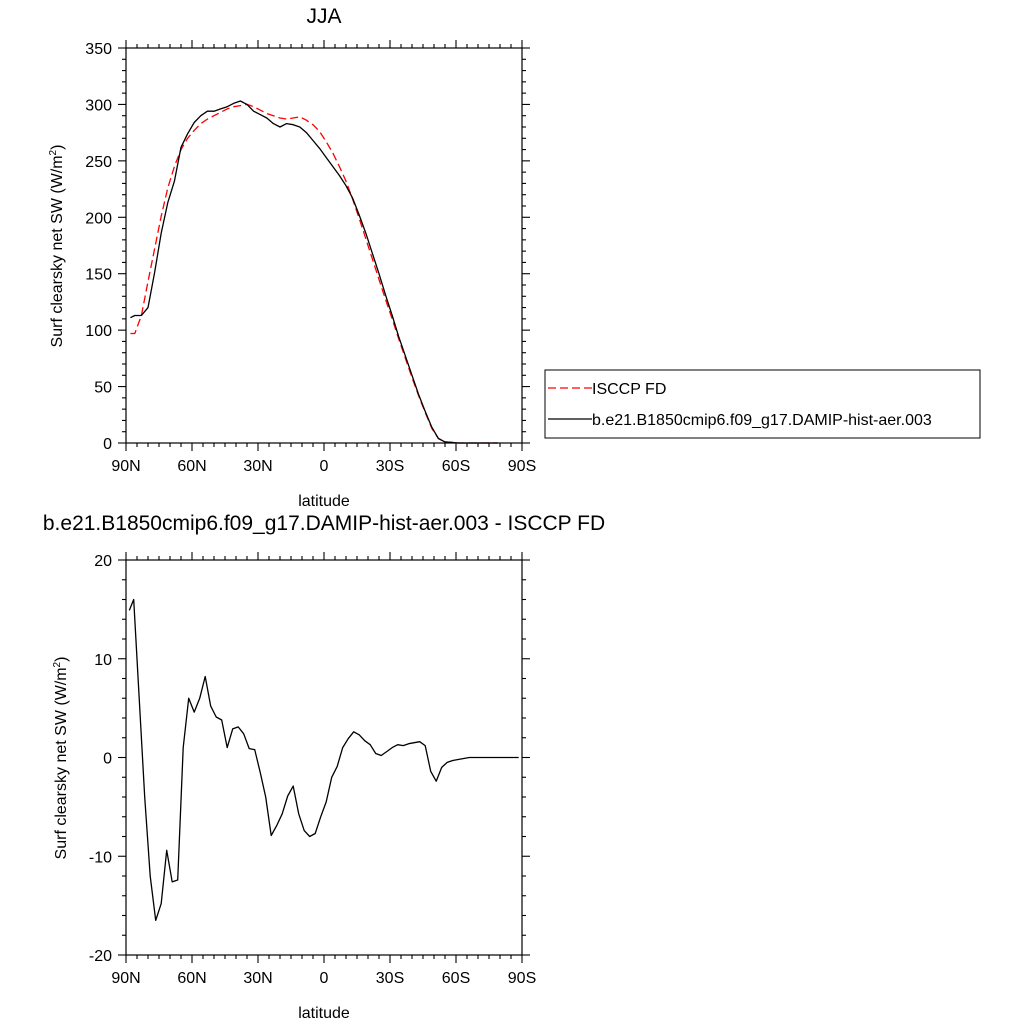 This screenshot has height=1024, width=1024. Describe the element at coordinates (125, 978) in the screenshot. I see `bottom-x-tick-label: 90N` at that location.